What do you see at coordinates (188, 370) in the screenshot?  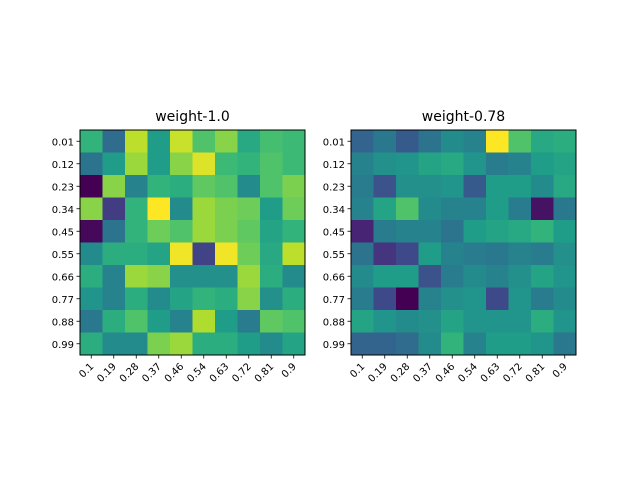 I see `x-axis: 0.10.190.280.370.460.540.630.720.81 0.9` at bounding box center [188, 370].